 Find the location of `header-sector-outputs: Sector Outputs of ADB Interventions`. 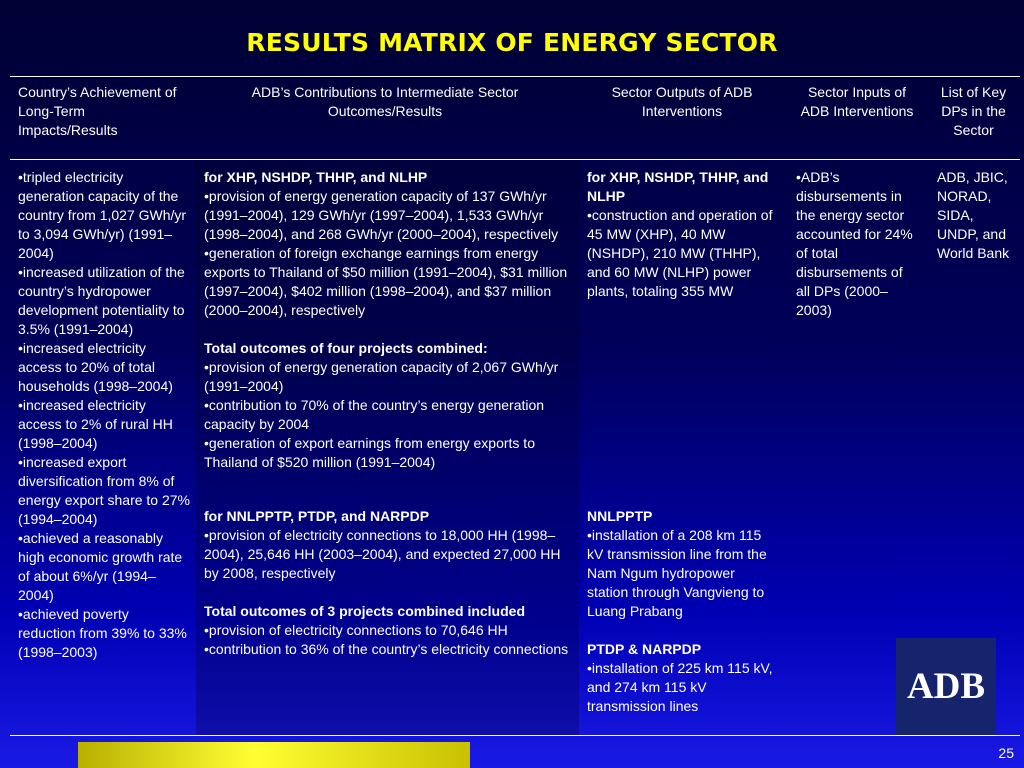

header-sector-outputs: Sector Outputs of ADB Interventions is located at coordinates (682, 101).